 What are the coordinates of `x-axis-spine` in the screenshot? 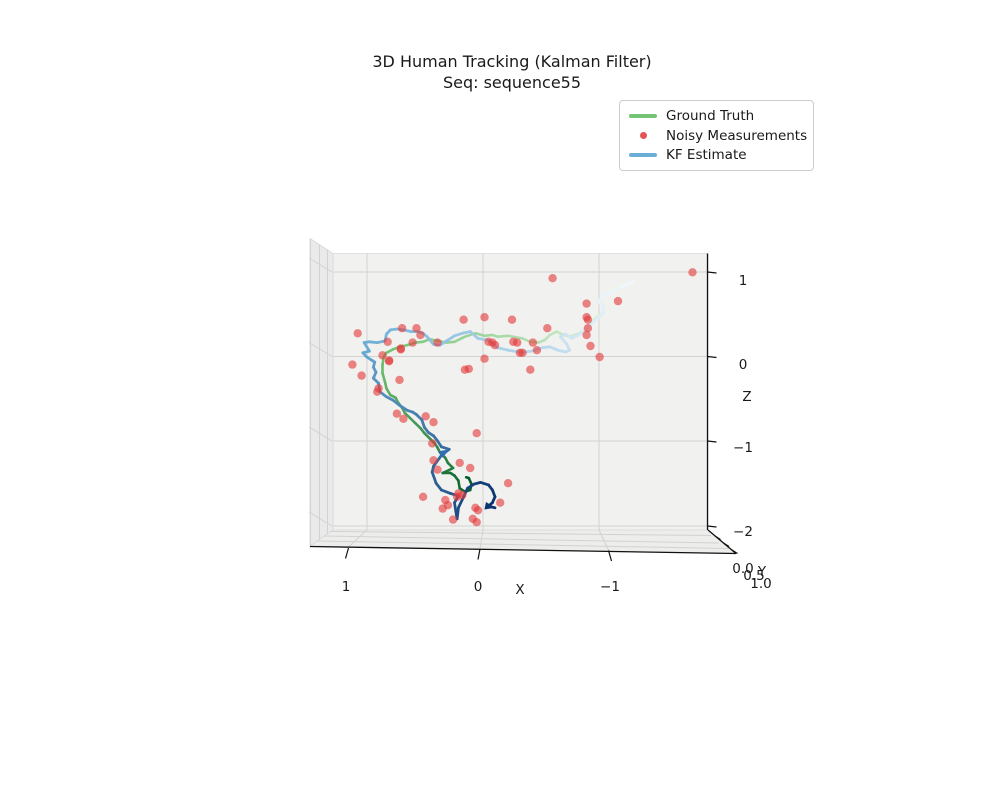 It's located at (523, 550).